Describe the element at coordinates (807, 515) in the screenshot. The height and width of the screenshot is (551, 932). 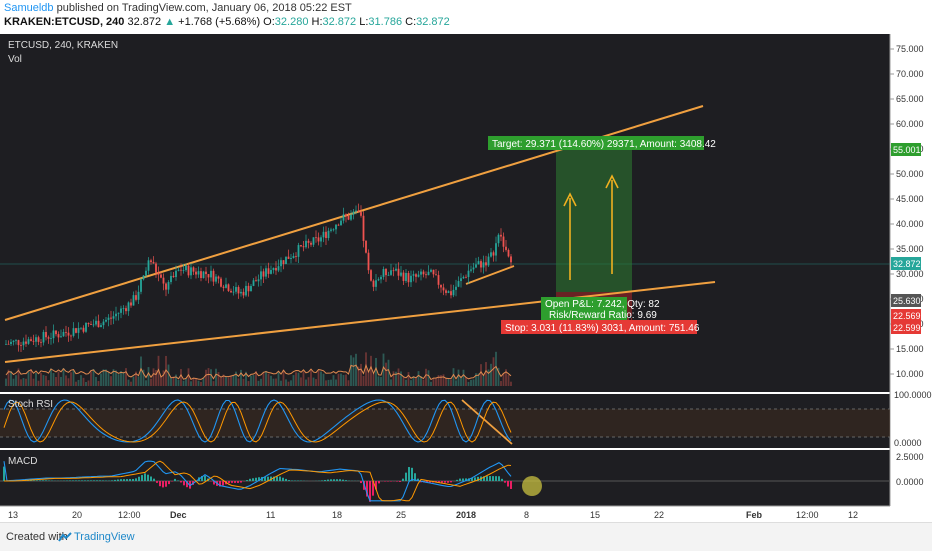
I see `time-tick: 12:00` at that location.